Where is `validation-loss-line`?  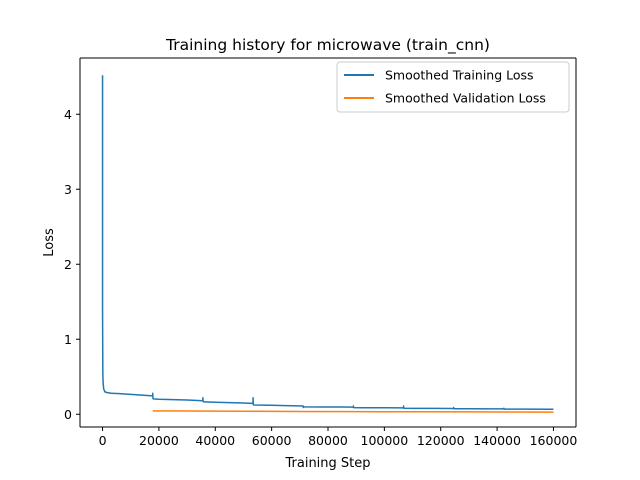
validation-loss-line is located at coordinates (353, 411).